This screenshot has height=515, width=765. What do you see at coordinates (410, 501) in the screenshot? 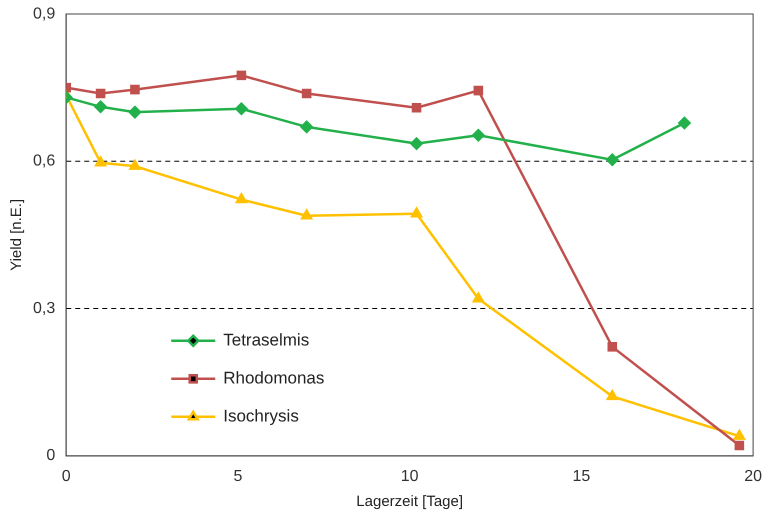
I see `x-axis-title: Lagerzeit [Tage]` at bounding box center [410, 501].